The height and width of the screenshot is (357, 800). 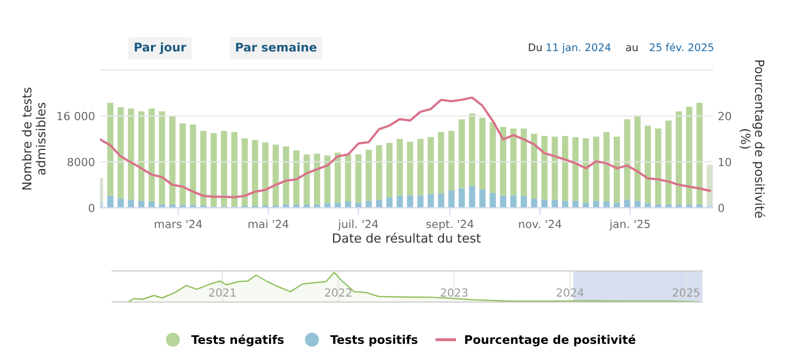 What do you see at coordinates (268, 224) in the screenshot?
I see `x-tick-label: mai '24` at bounding box center [268, 224].